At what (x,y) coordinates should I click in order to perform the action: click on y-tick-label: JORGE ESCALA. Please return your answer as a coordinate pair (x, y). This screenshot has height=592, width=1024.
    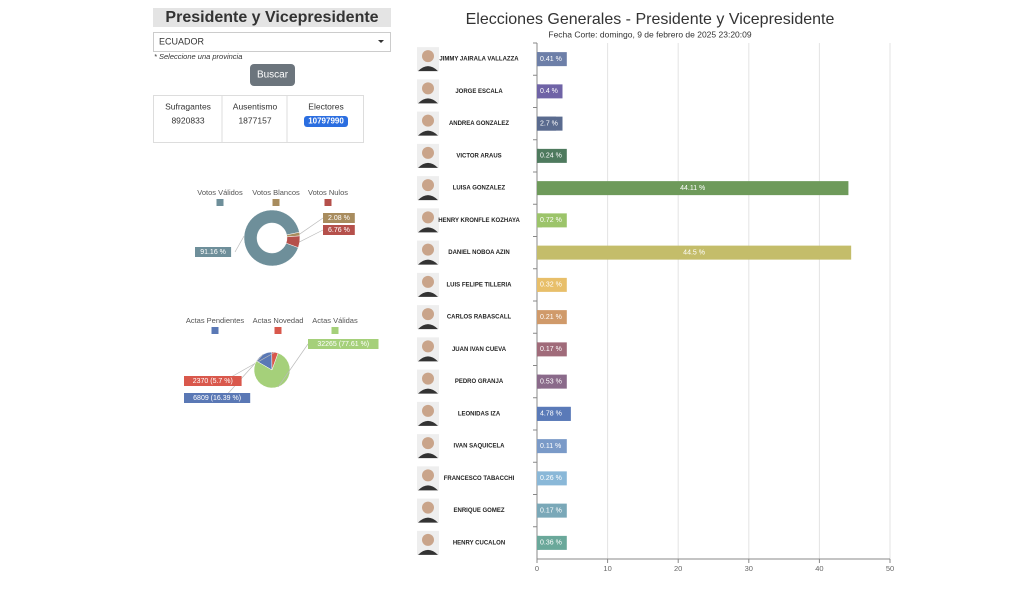
    Looking at the image, I should click on (479, 92).